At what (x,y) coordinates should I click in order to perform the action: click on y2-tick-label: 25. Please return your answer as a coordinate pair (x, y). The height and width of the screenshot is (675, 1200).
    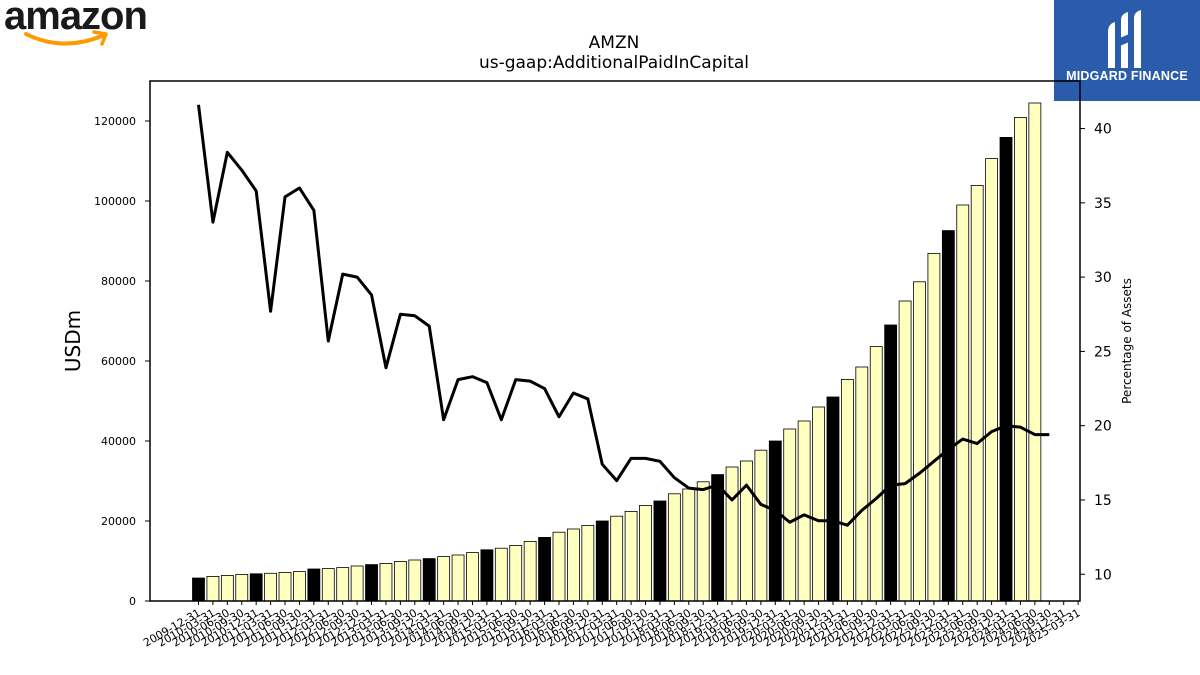
    Looking at the image, I should click on (1103, 352).